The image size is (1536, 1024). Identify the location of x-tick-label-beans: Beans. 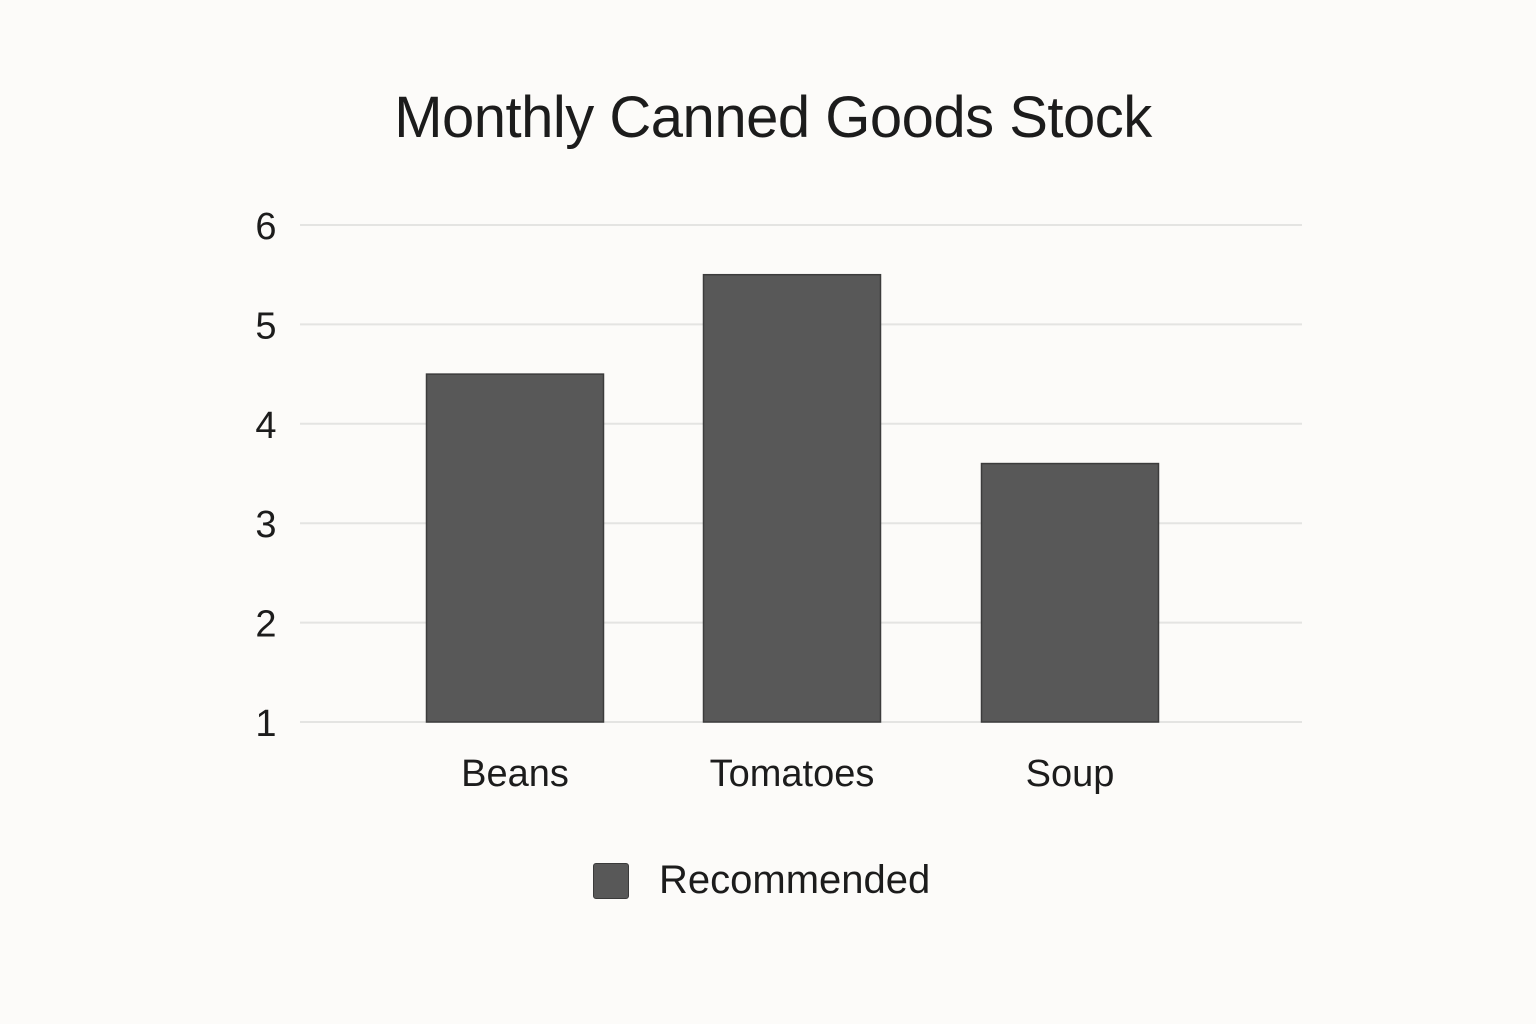
(515, 774).